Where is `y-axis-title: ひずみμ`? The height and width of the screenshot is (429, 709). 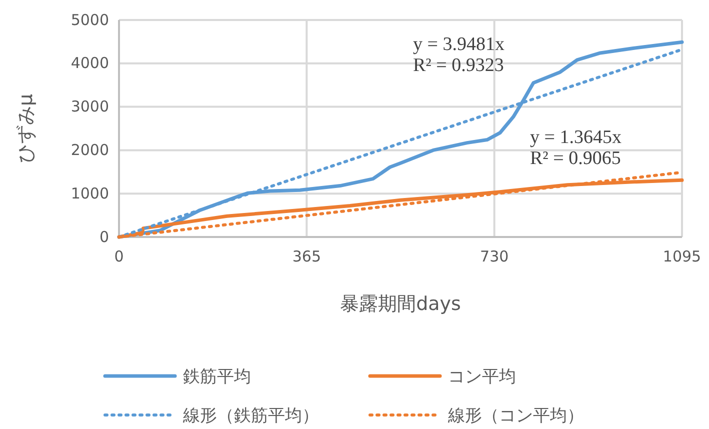
y-axis-title: ひずみμ is located at coordinates (26, 129).